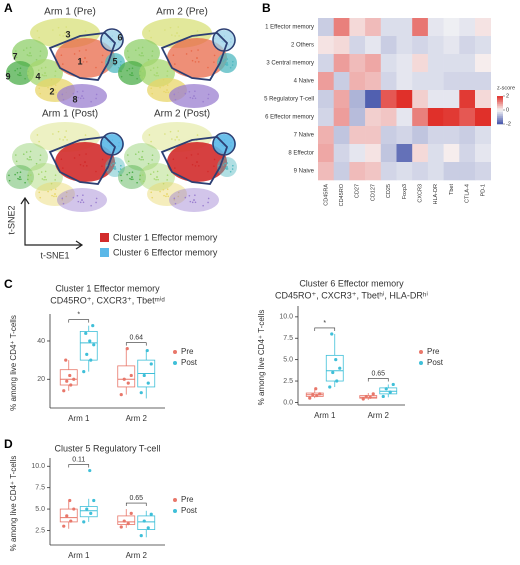  Describe the element at coordinates (40, 530) in the screenshot. I see `y-tick-label: 2.5` at that location.